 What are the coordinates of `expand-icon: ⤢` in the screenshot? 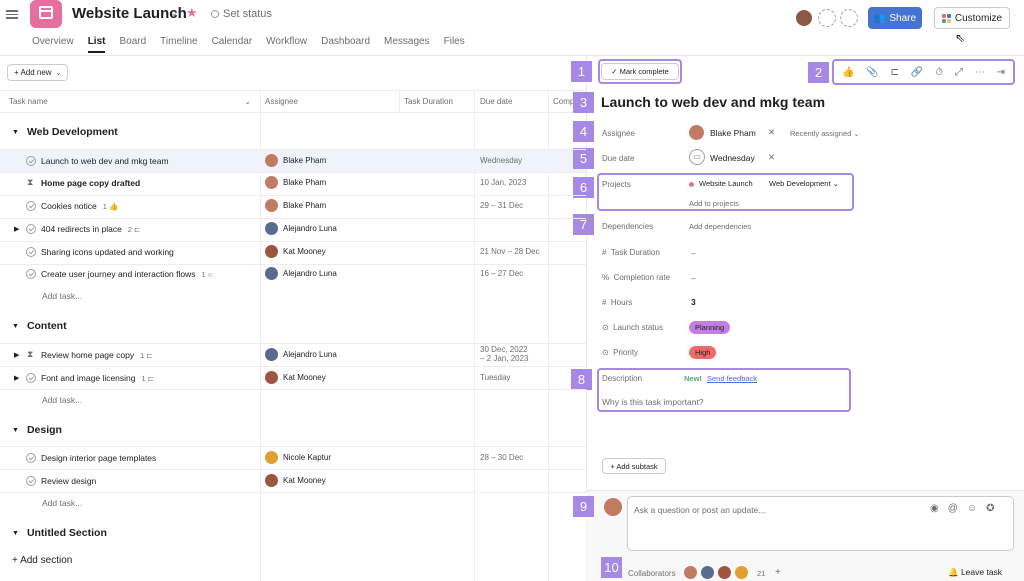 It's located at (958, 72).